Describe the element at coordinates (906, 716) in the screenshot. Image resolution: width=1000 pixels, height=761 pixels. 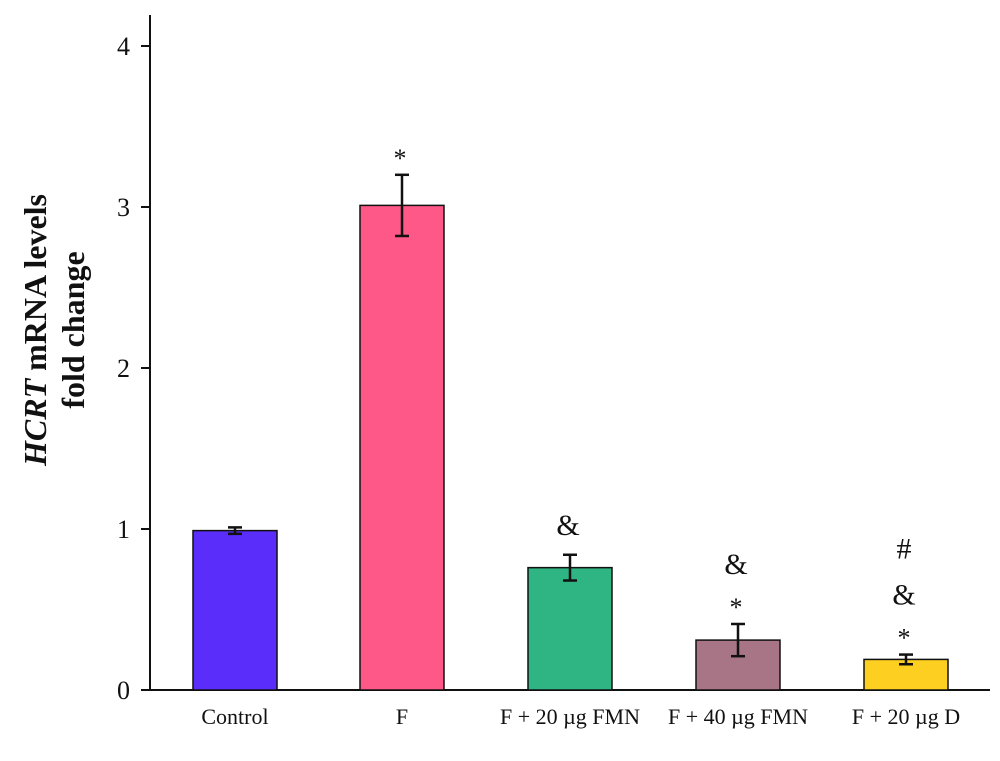
I see `category-label: F + 20 µg D` at that location.